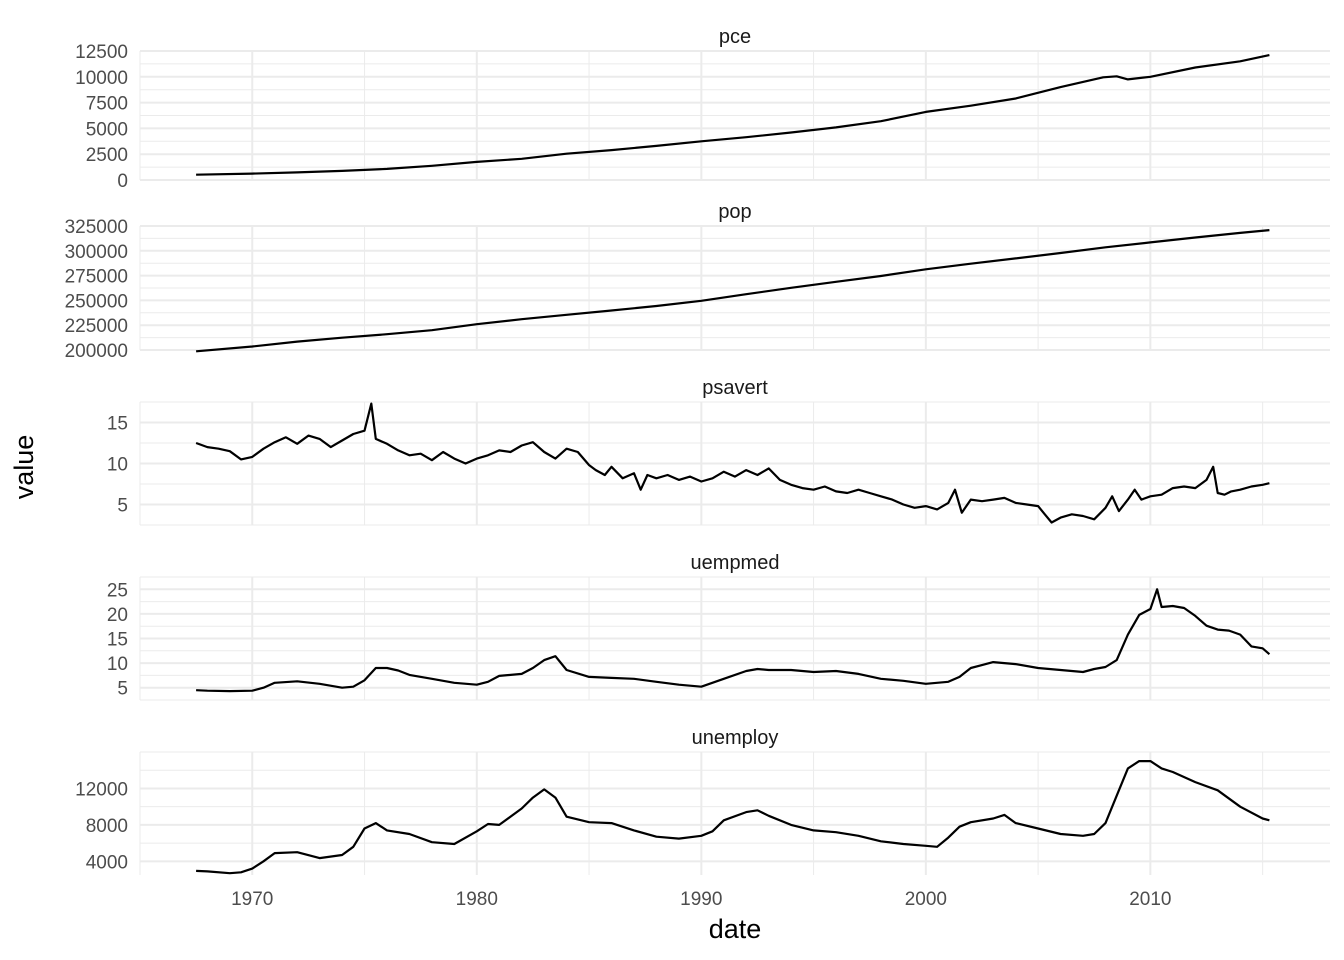  I want to click on x-tick-label: 2000, so click(926, 899).